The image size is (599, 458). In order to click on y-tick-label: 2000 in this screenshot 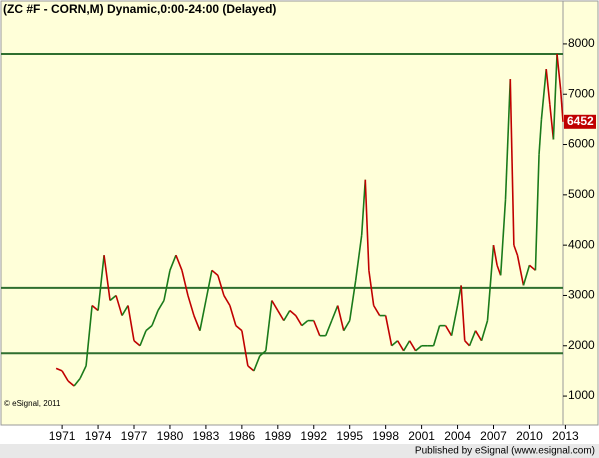, I will do `click(581, 345)`.